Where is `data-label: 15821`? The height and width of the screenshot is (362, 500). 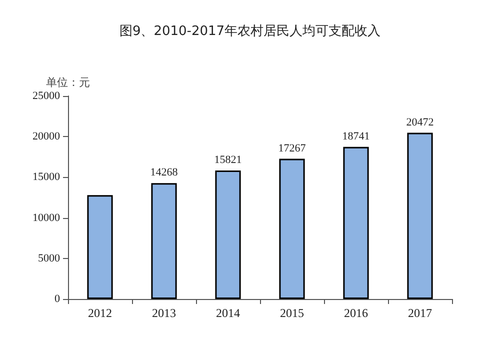
data-label: 15821 is located at coordinates (228, 160).